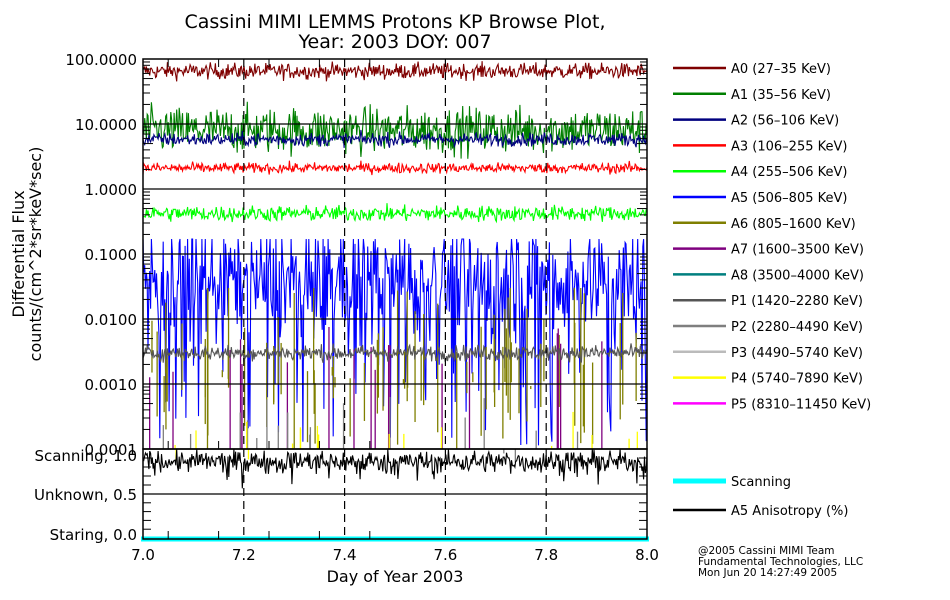 The image size is (950, 600). Describe the element at coordinates (785, 121) in the screenshot. I see `legend-label: A2 (56–106 KeV)` at that location.